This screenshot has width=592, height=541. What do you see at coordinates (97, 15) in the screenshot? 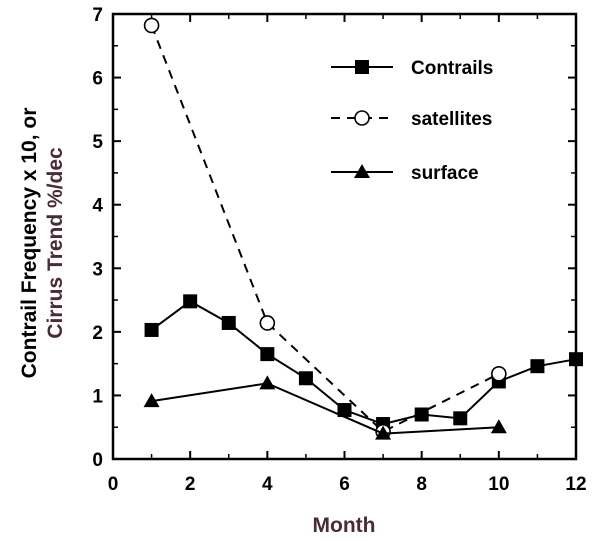
I see `y-tick-label: 7` at bounding box center [97, 15].